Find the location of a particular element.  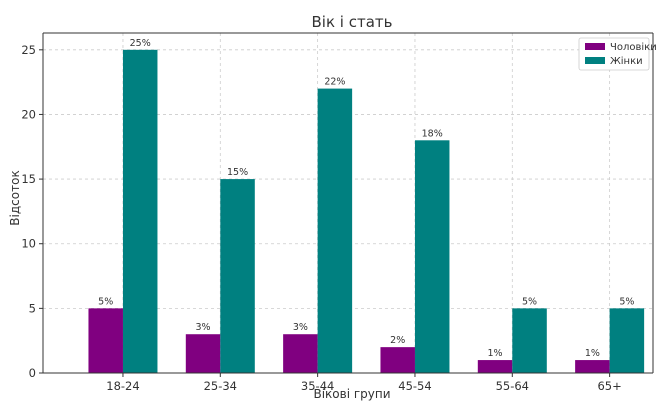

y-tick-label: 10 is located at coordinates (28, 244).